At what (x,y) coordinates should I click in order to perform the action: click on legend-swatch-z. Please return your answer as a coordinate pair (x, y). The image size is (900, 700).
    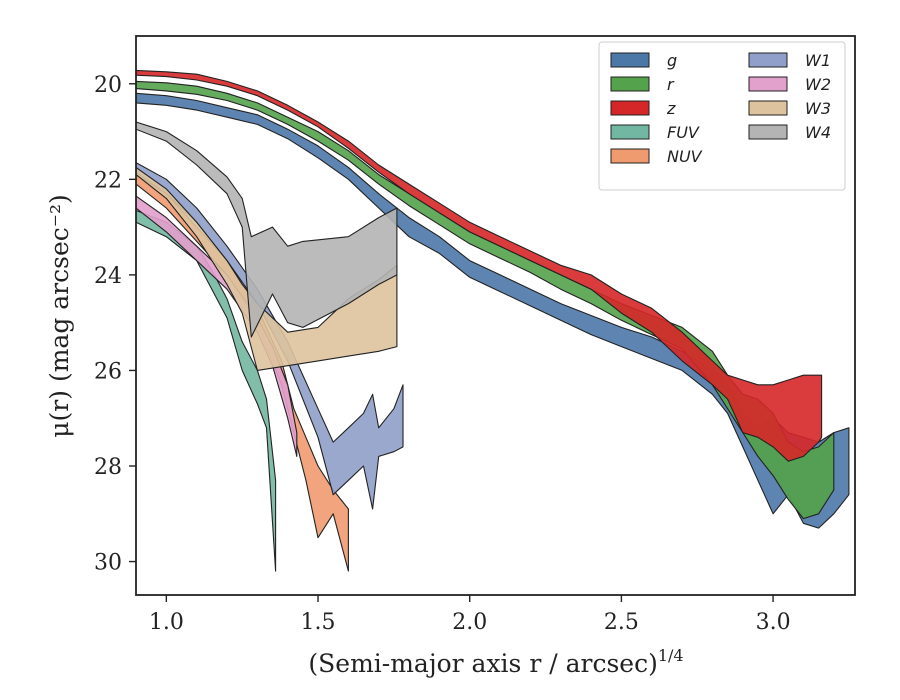
    Looking at the image, I should click on (630, 108).